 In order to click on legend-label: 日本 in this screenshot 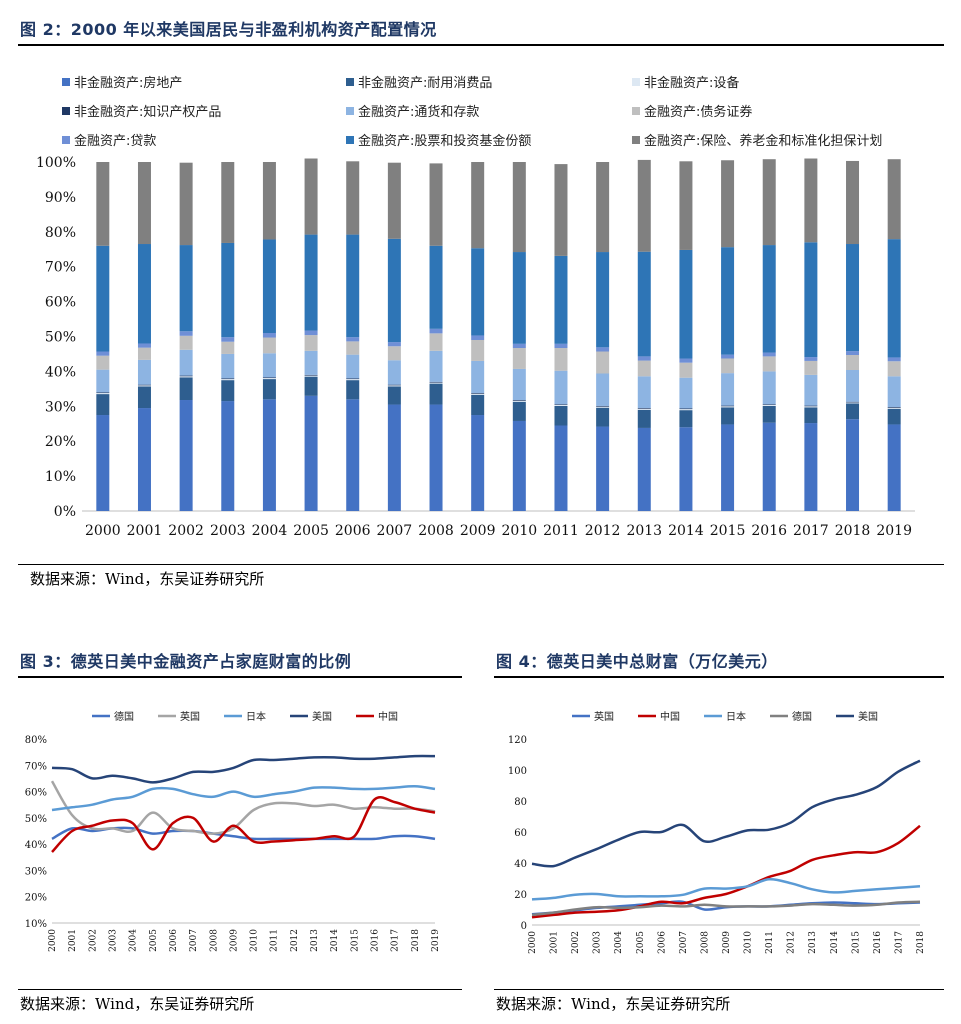, I will do `click(736, 716)`.